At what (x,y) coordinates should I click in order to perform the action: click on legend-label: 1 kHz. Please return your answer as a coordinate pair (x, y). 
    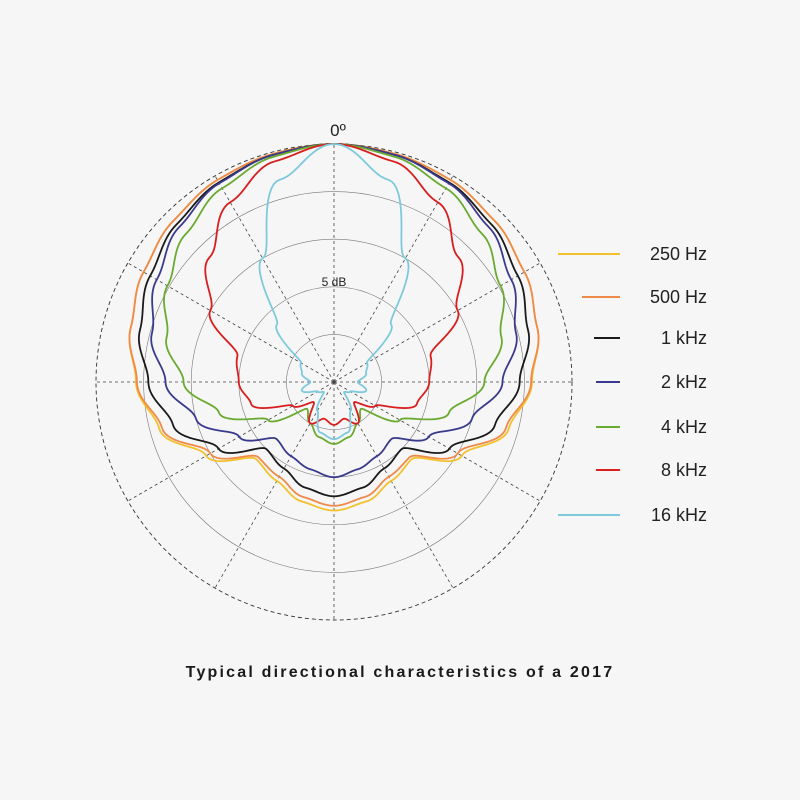
    Looking at the image, I should click on (684, 338).